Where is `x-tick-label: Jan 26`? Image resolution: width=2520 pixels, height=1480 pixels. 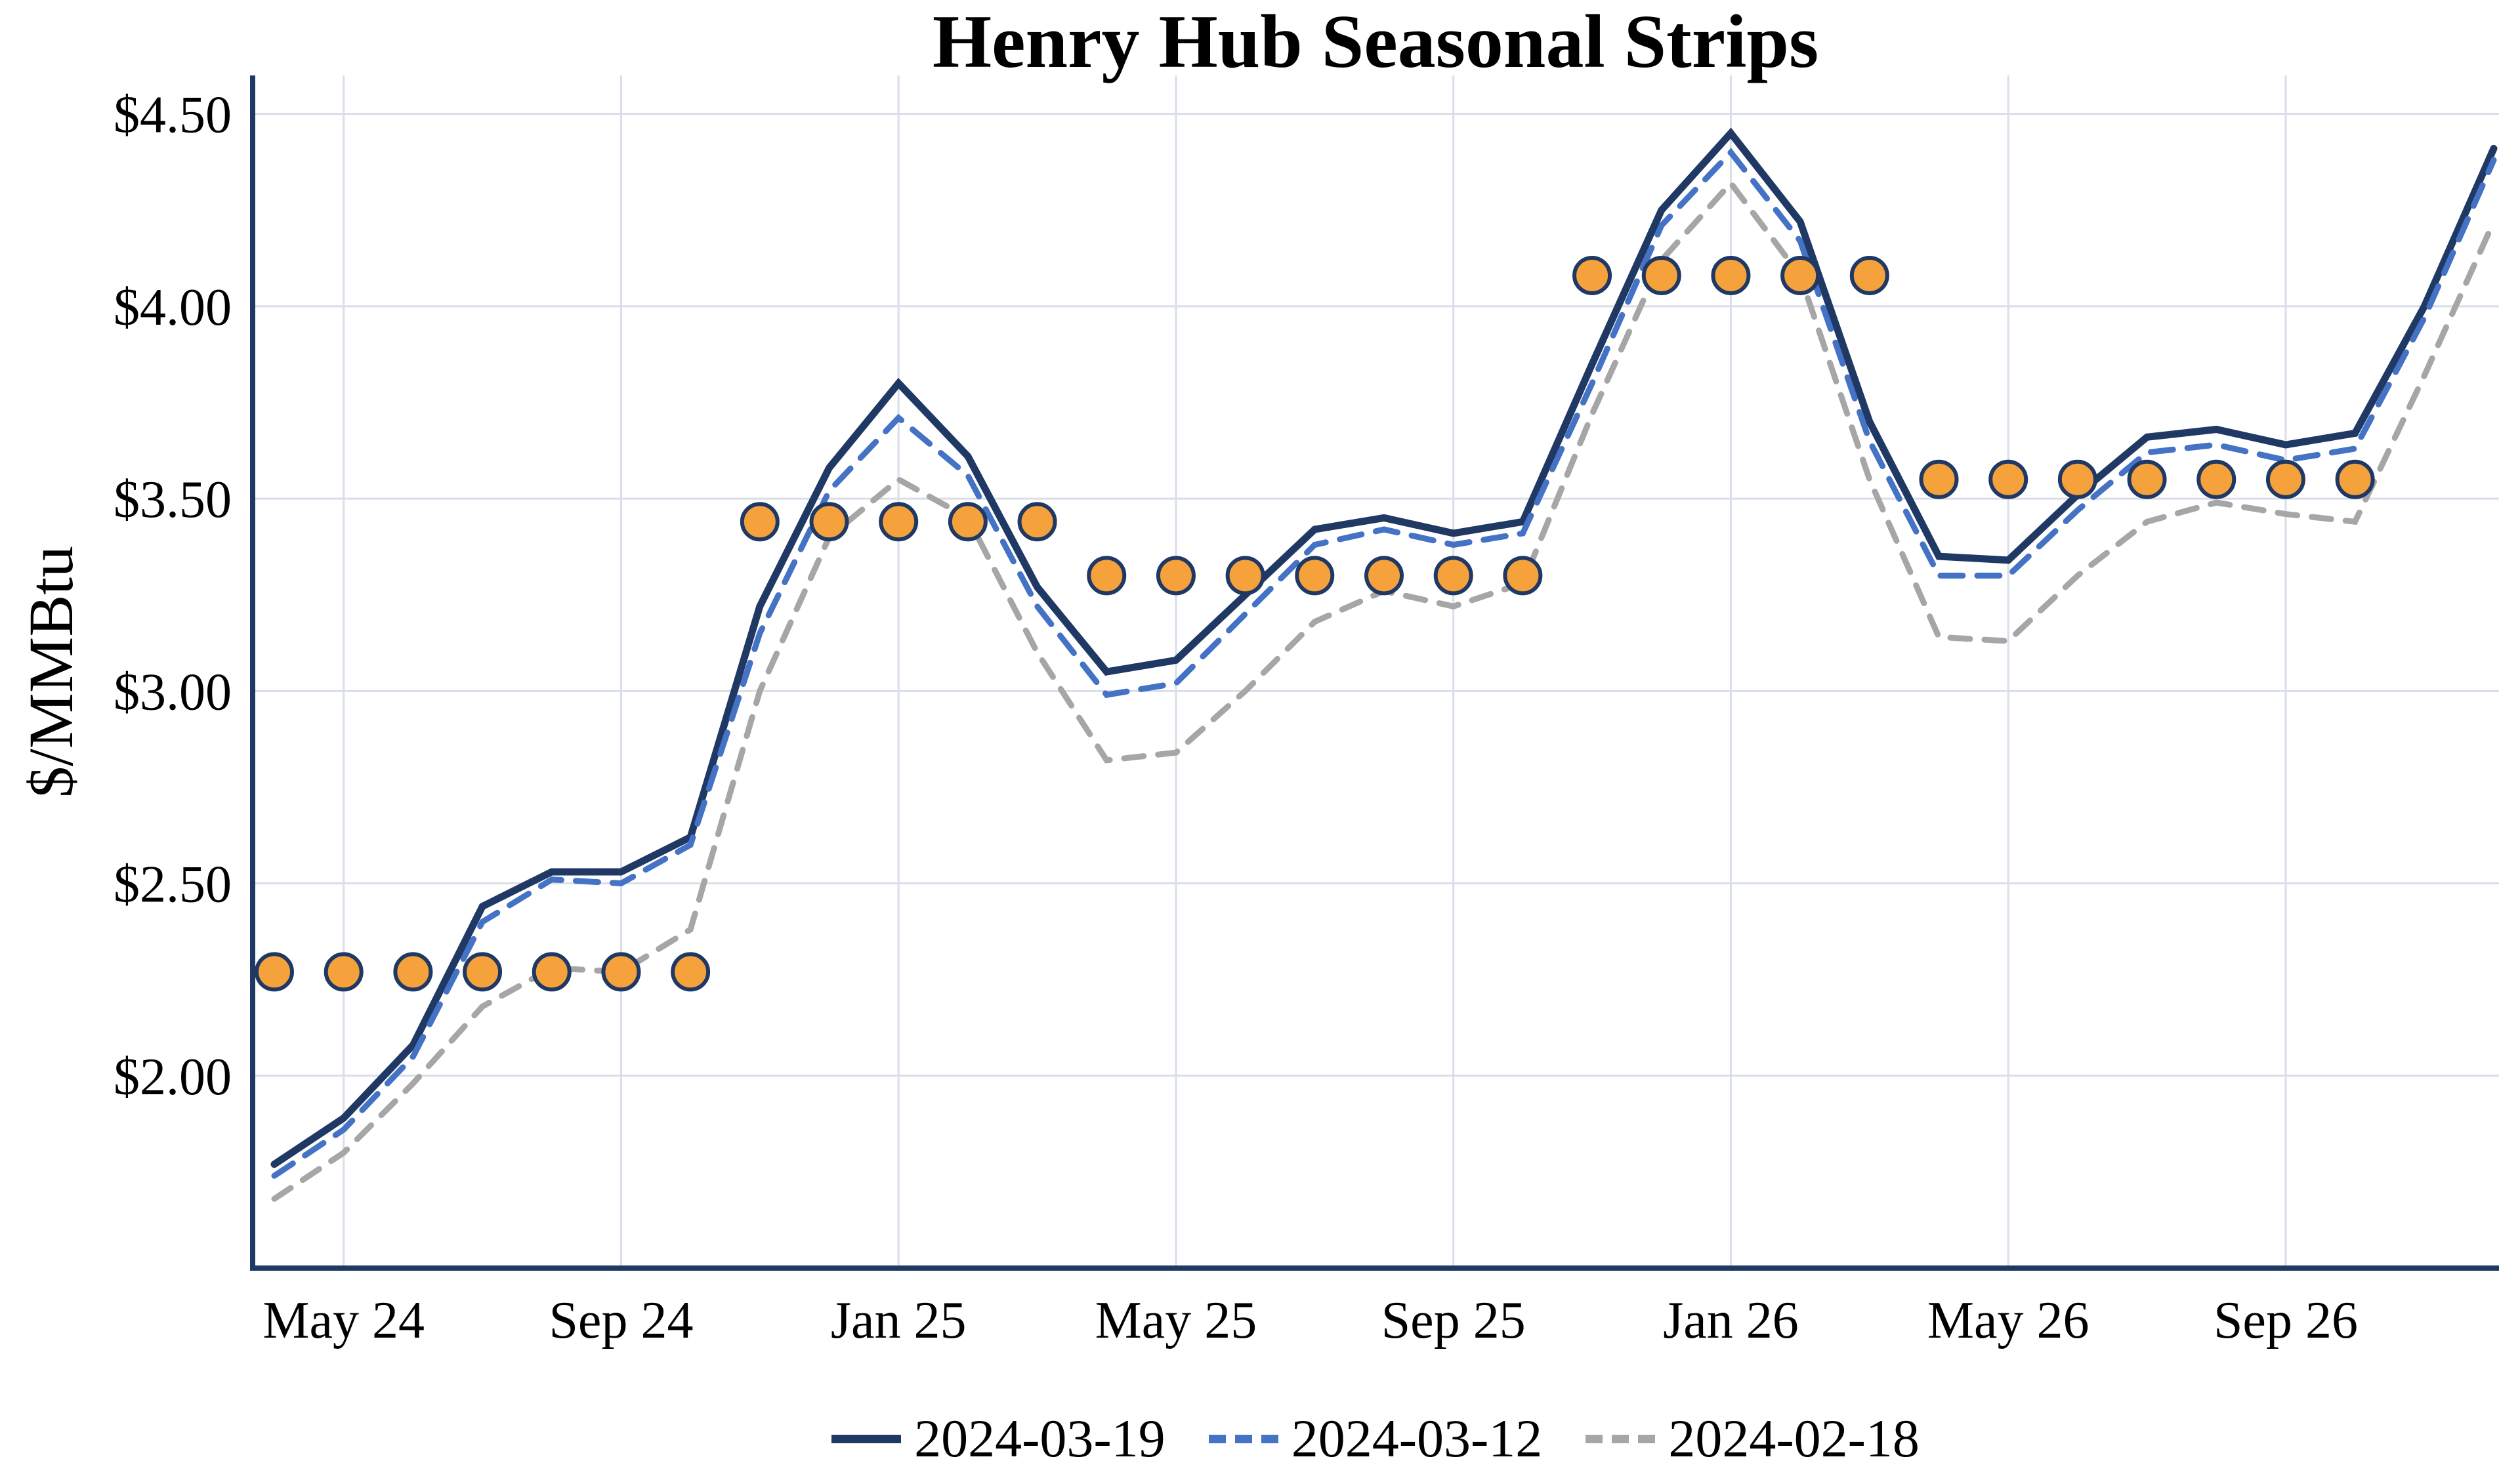
x-tick-label: Jan 26 is located at coordinates (1731, 1320).